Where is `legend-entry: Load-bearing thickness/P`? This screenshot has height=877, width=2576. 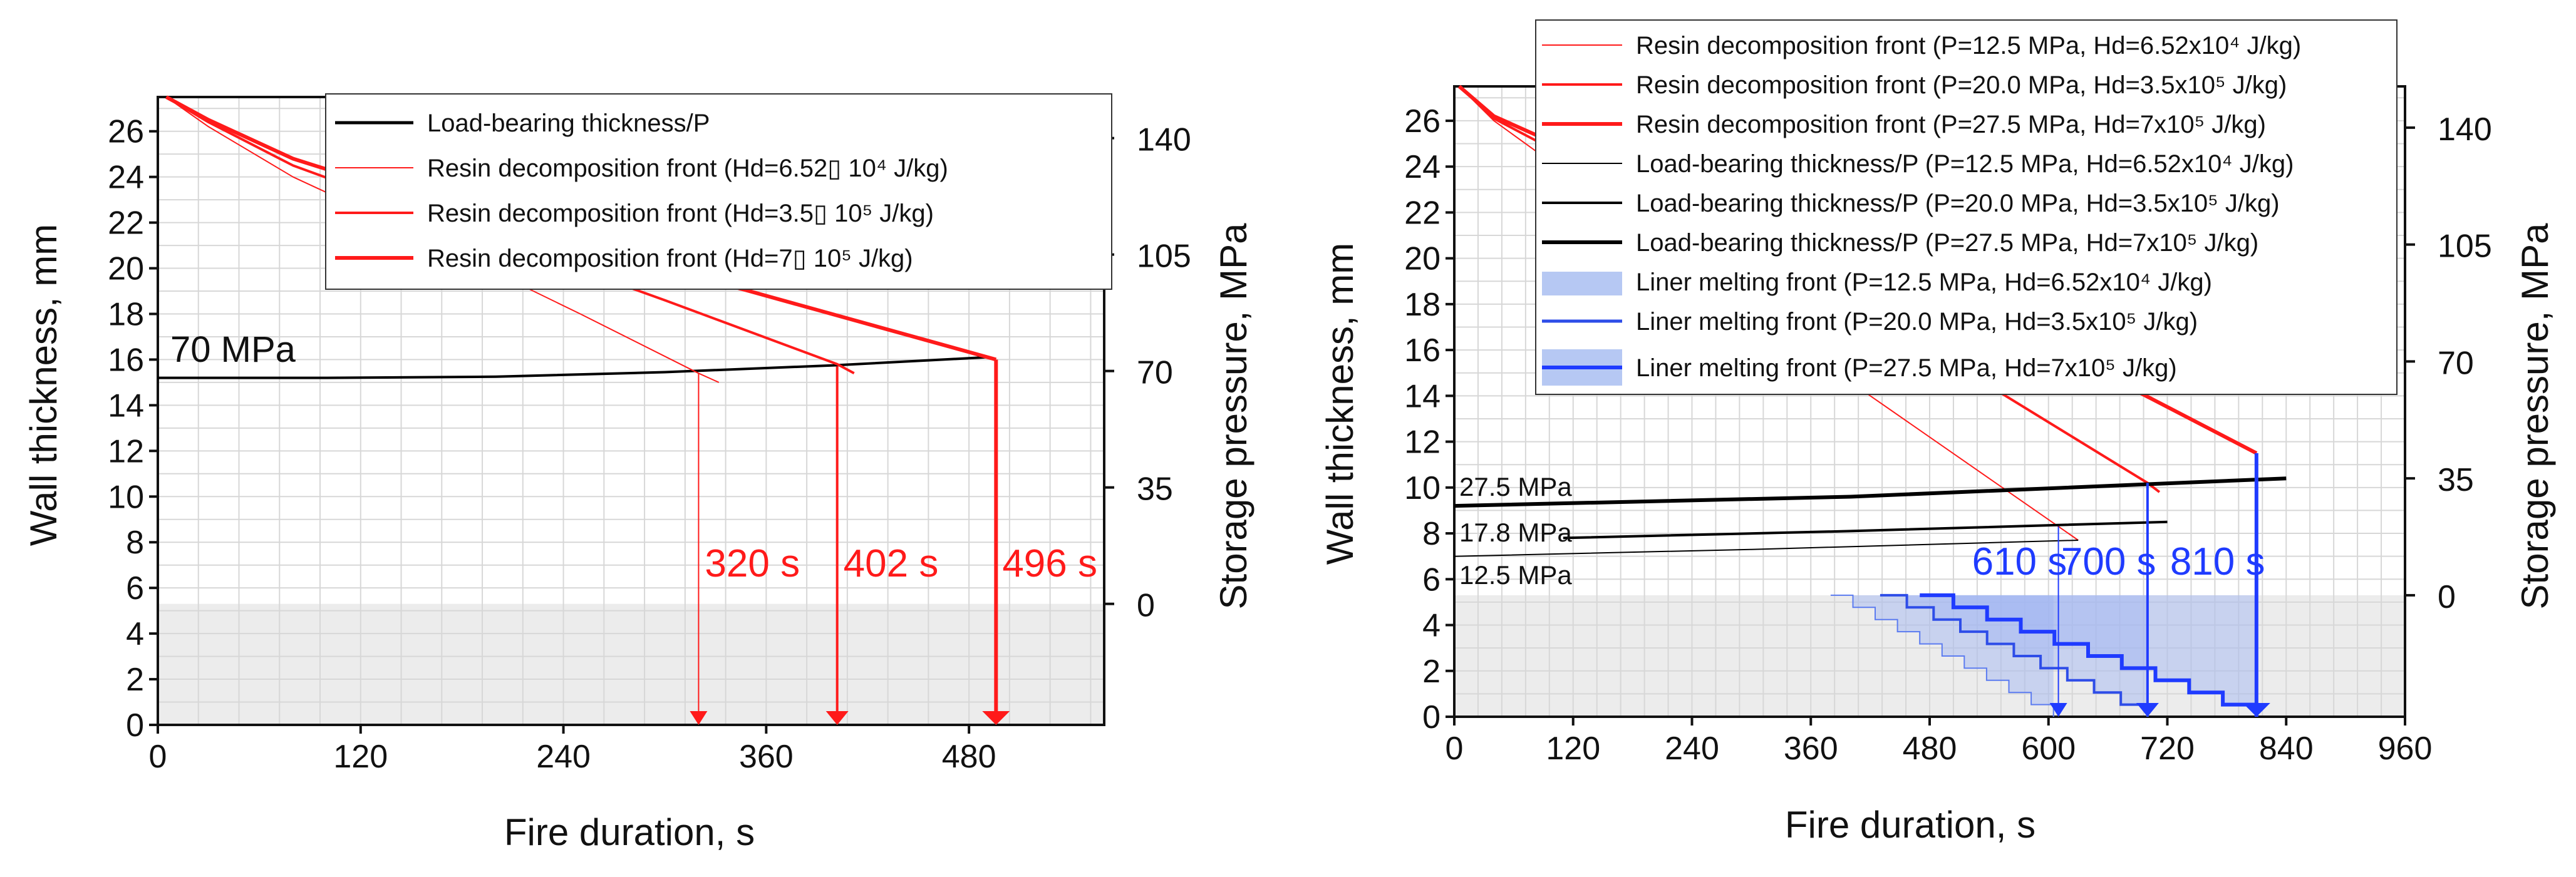 legend-entry: Load-bearing thickness/P is located at coordinates (568, 123).